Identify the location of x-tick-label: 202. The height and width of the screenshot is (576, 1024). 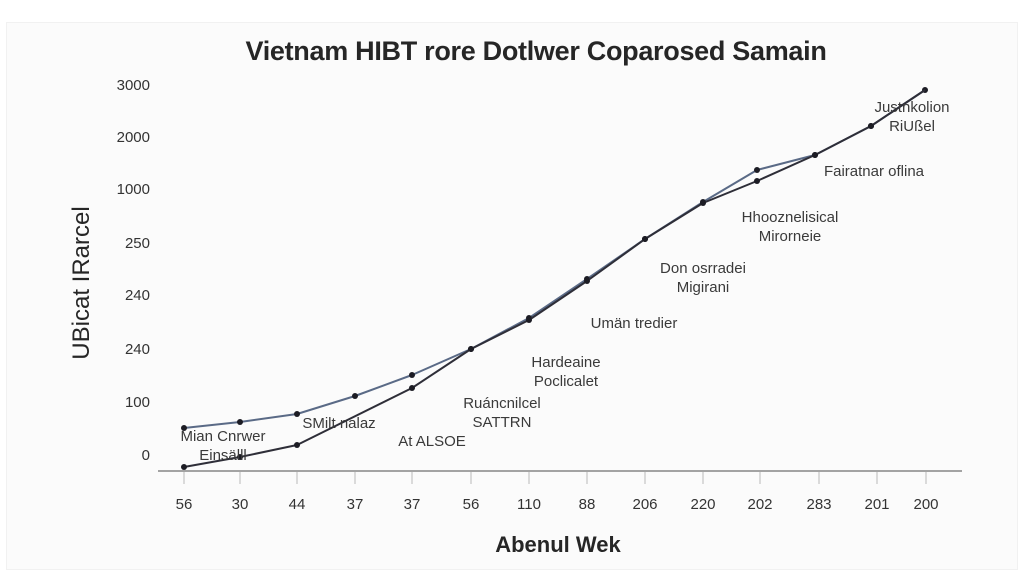
(760, 504).